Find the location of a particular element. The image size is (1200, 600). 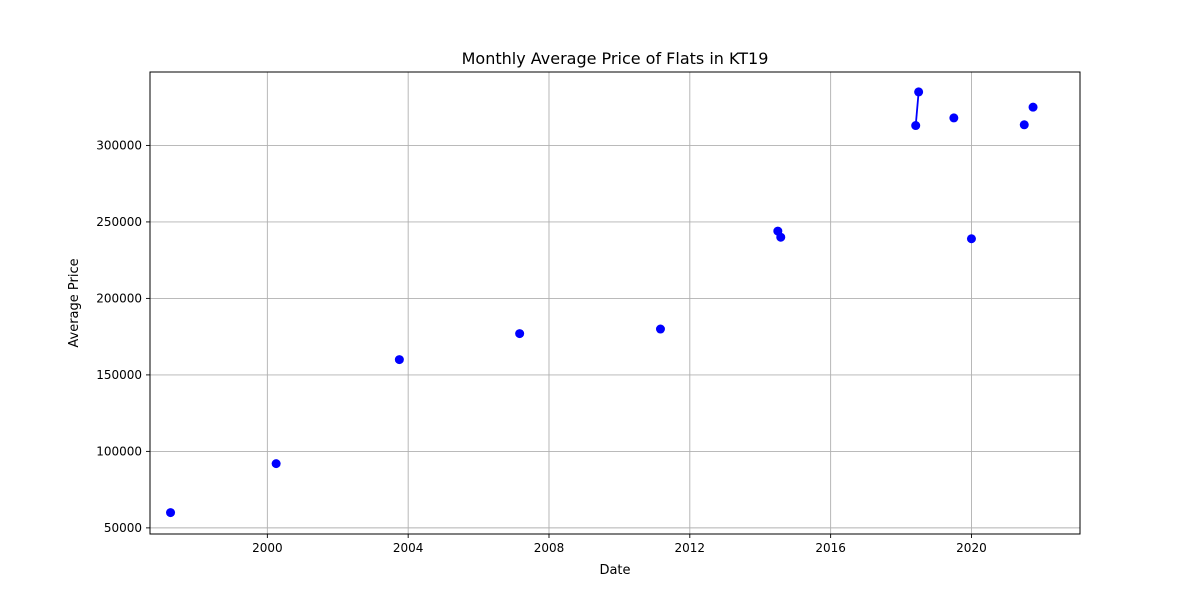

series-line-segment is located at coordinates (917, 108).